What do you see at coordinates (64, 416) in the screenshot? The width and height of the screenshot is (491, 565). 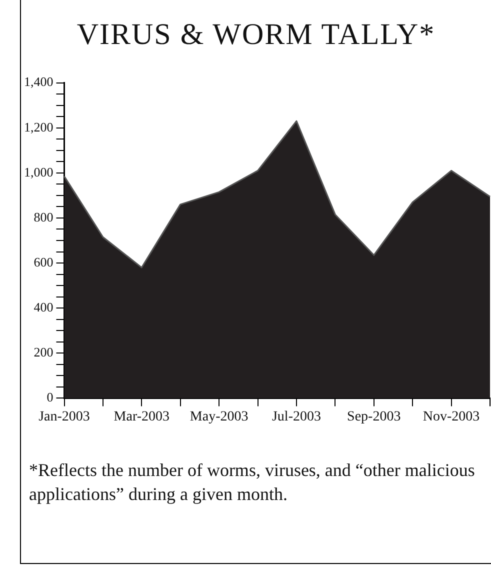 I see `x-tick-label: Jan-2003` at bounding box center [64, 416].